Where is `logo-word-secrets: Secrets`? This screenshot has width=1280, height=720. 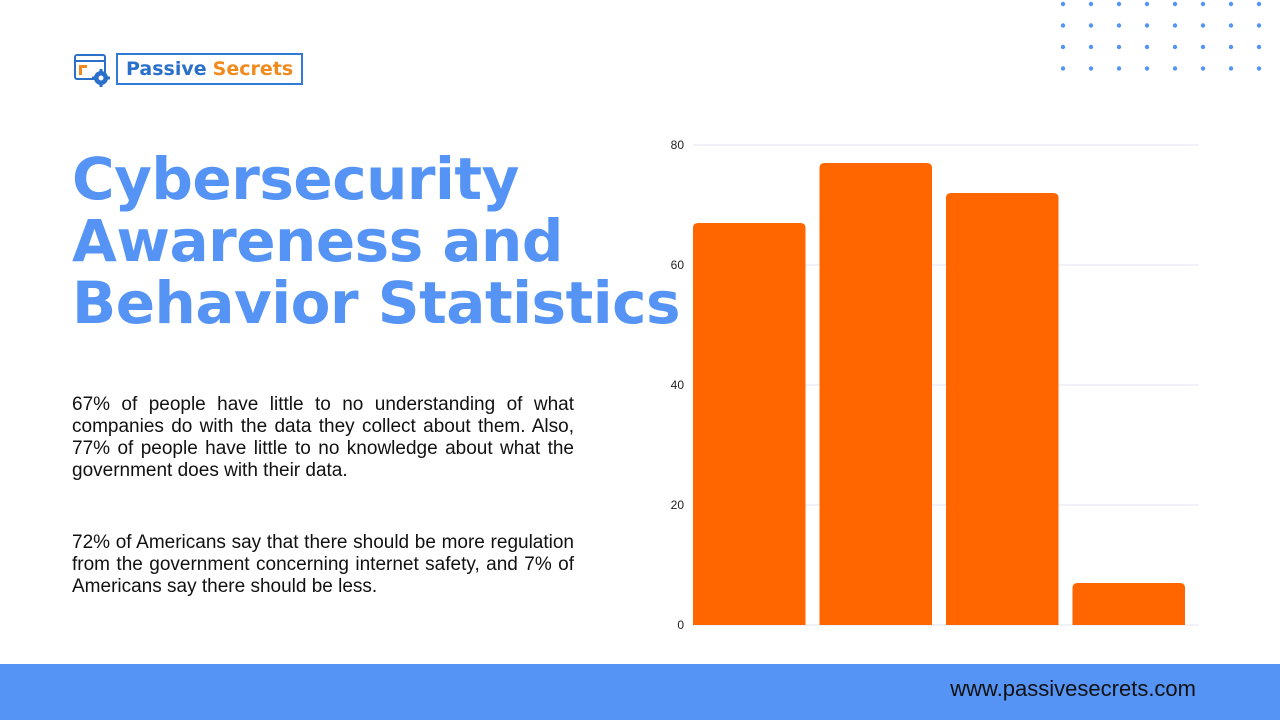
logo-word-secrets: Secrets is located at coordinates (253, 69).